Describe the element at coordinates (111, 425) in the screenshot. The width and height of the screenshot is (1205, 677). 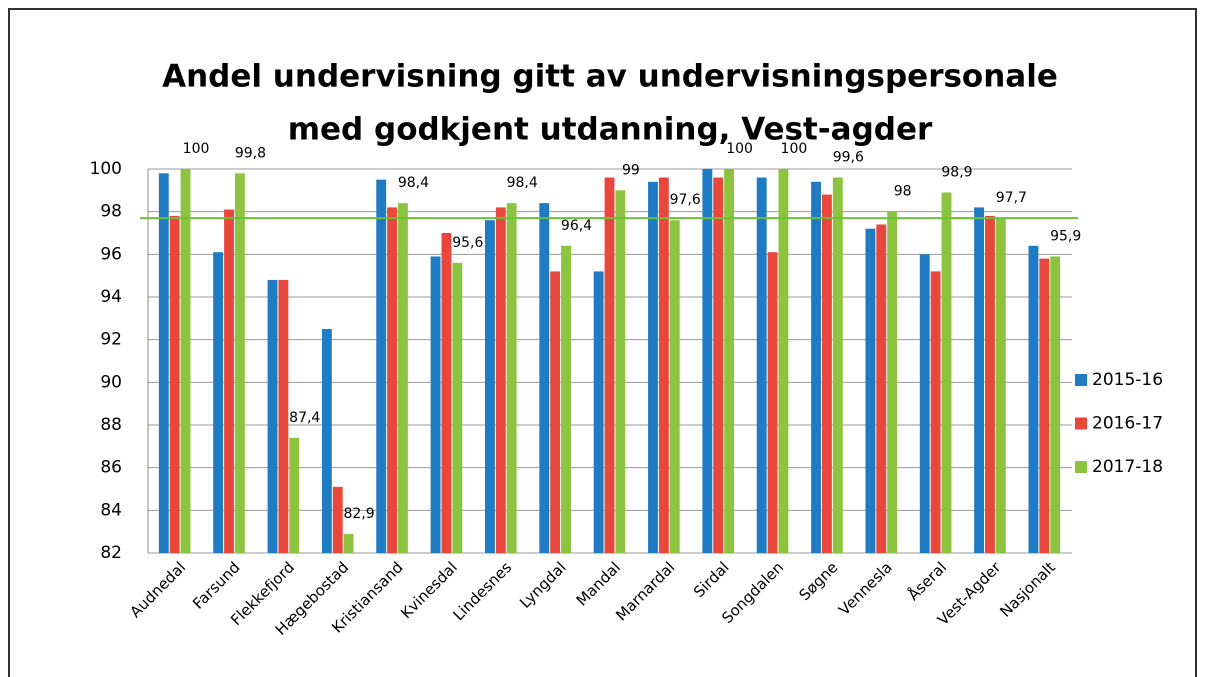
I see `y-tick-label: 88` at that location.